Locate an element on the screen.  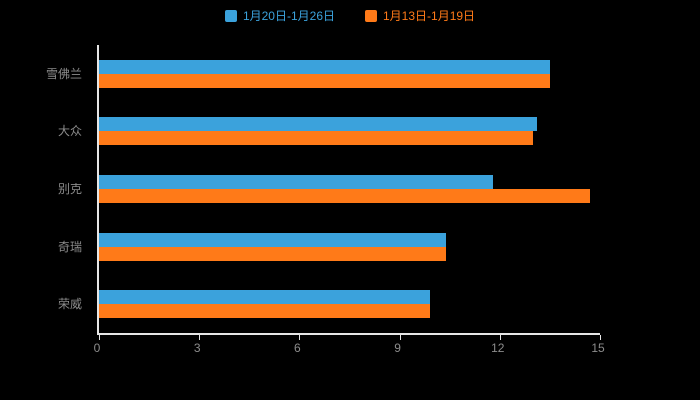
category-label: 雪佛兰 is located at coordinates (63, 73).